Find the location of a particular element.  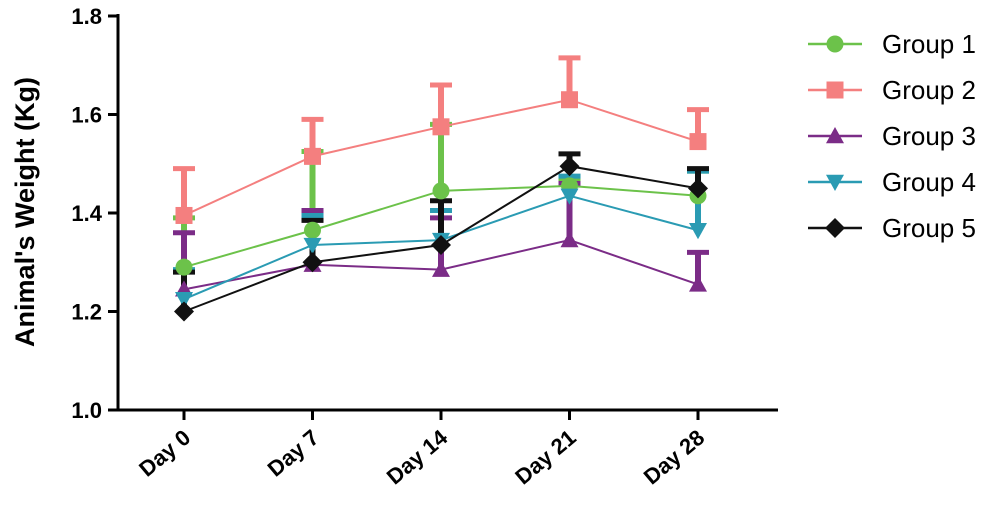

legend-item-group-2: Group 2 is located at coordinates (892, 90).